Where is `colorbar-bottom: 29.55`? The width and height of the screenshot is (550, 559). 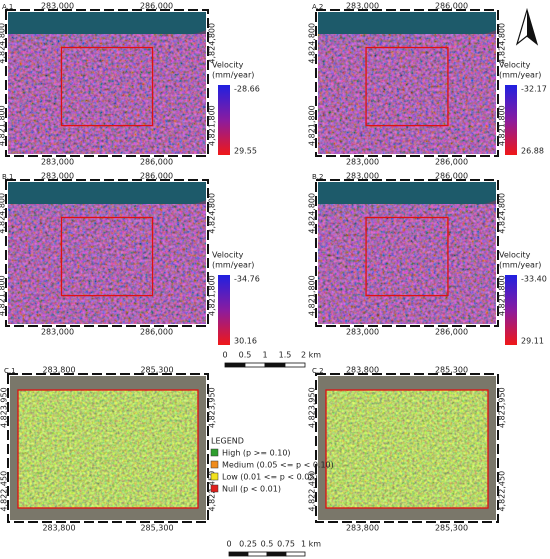
colorbar-bottom: 29.55 is located at coordinates (245, 151).